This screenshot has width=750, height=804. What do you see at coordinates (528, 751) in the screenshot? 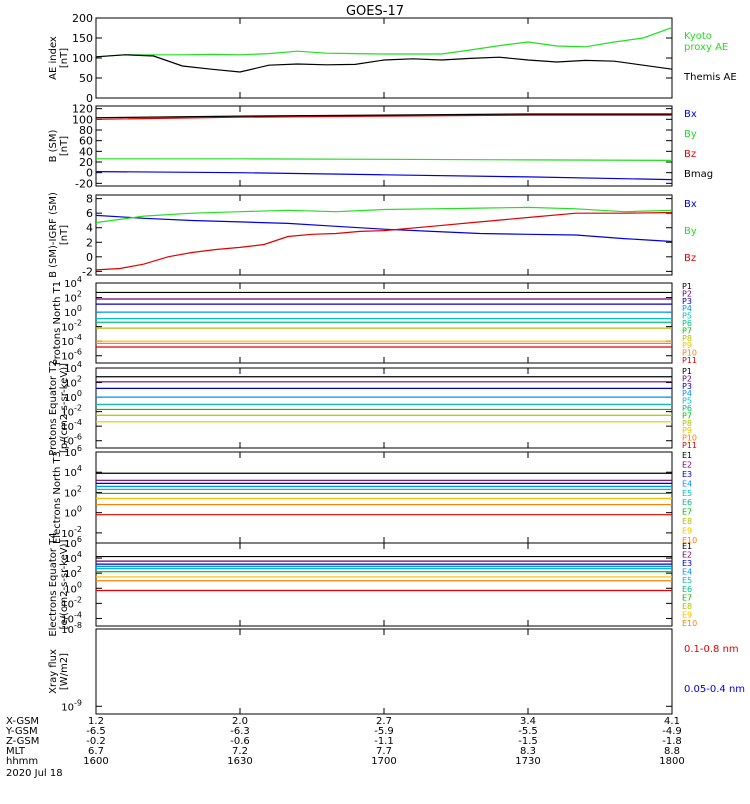
I see `xaxis-value: 8.3` at bounding box center [528, 751].